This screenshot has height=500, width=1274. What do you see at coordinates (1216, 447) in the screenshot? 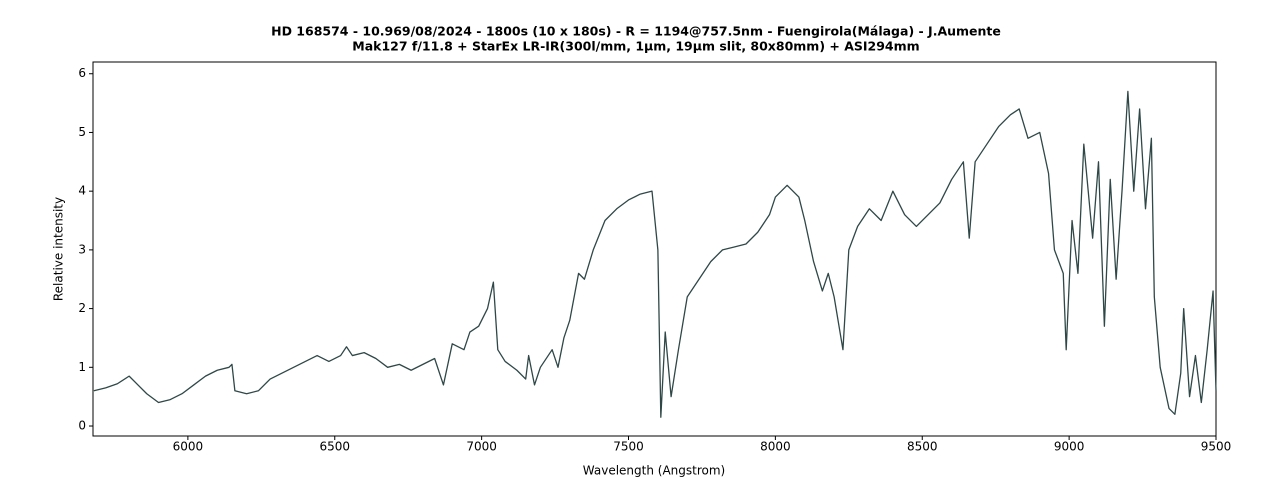
I see `x-tick-label: 9500` at bounding box center [1216, 447].